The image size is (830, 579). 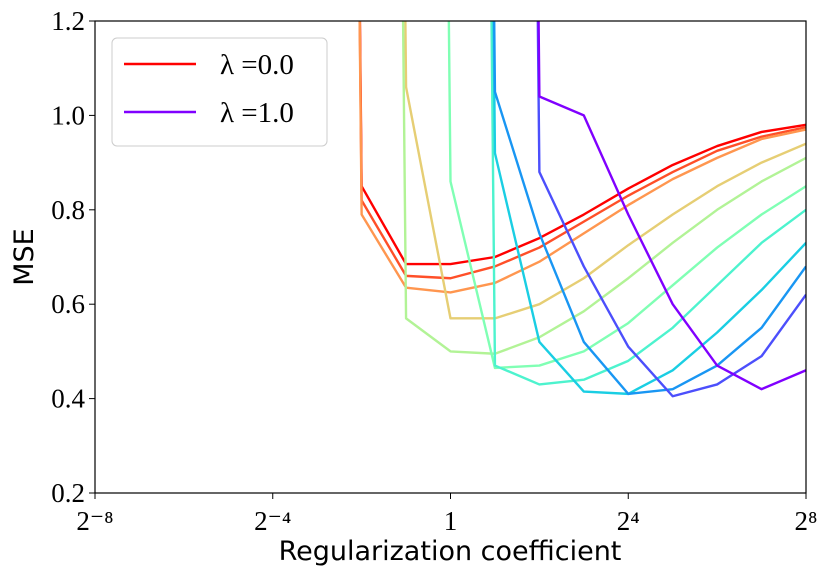 I want to click on y-tick-label: 1.2, so click(x=68, y=21).